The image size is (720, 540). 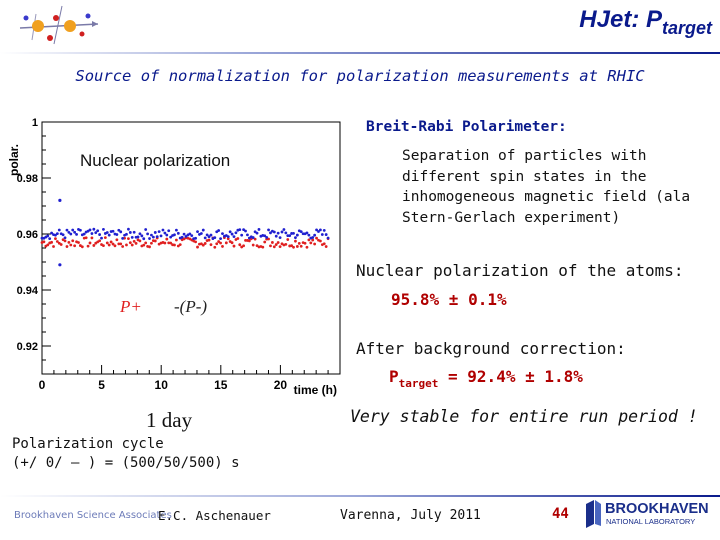 I want to click on slide-title: HJet: Ptarget, so click(x=645, y=22).